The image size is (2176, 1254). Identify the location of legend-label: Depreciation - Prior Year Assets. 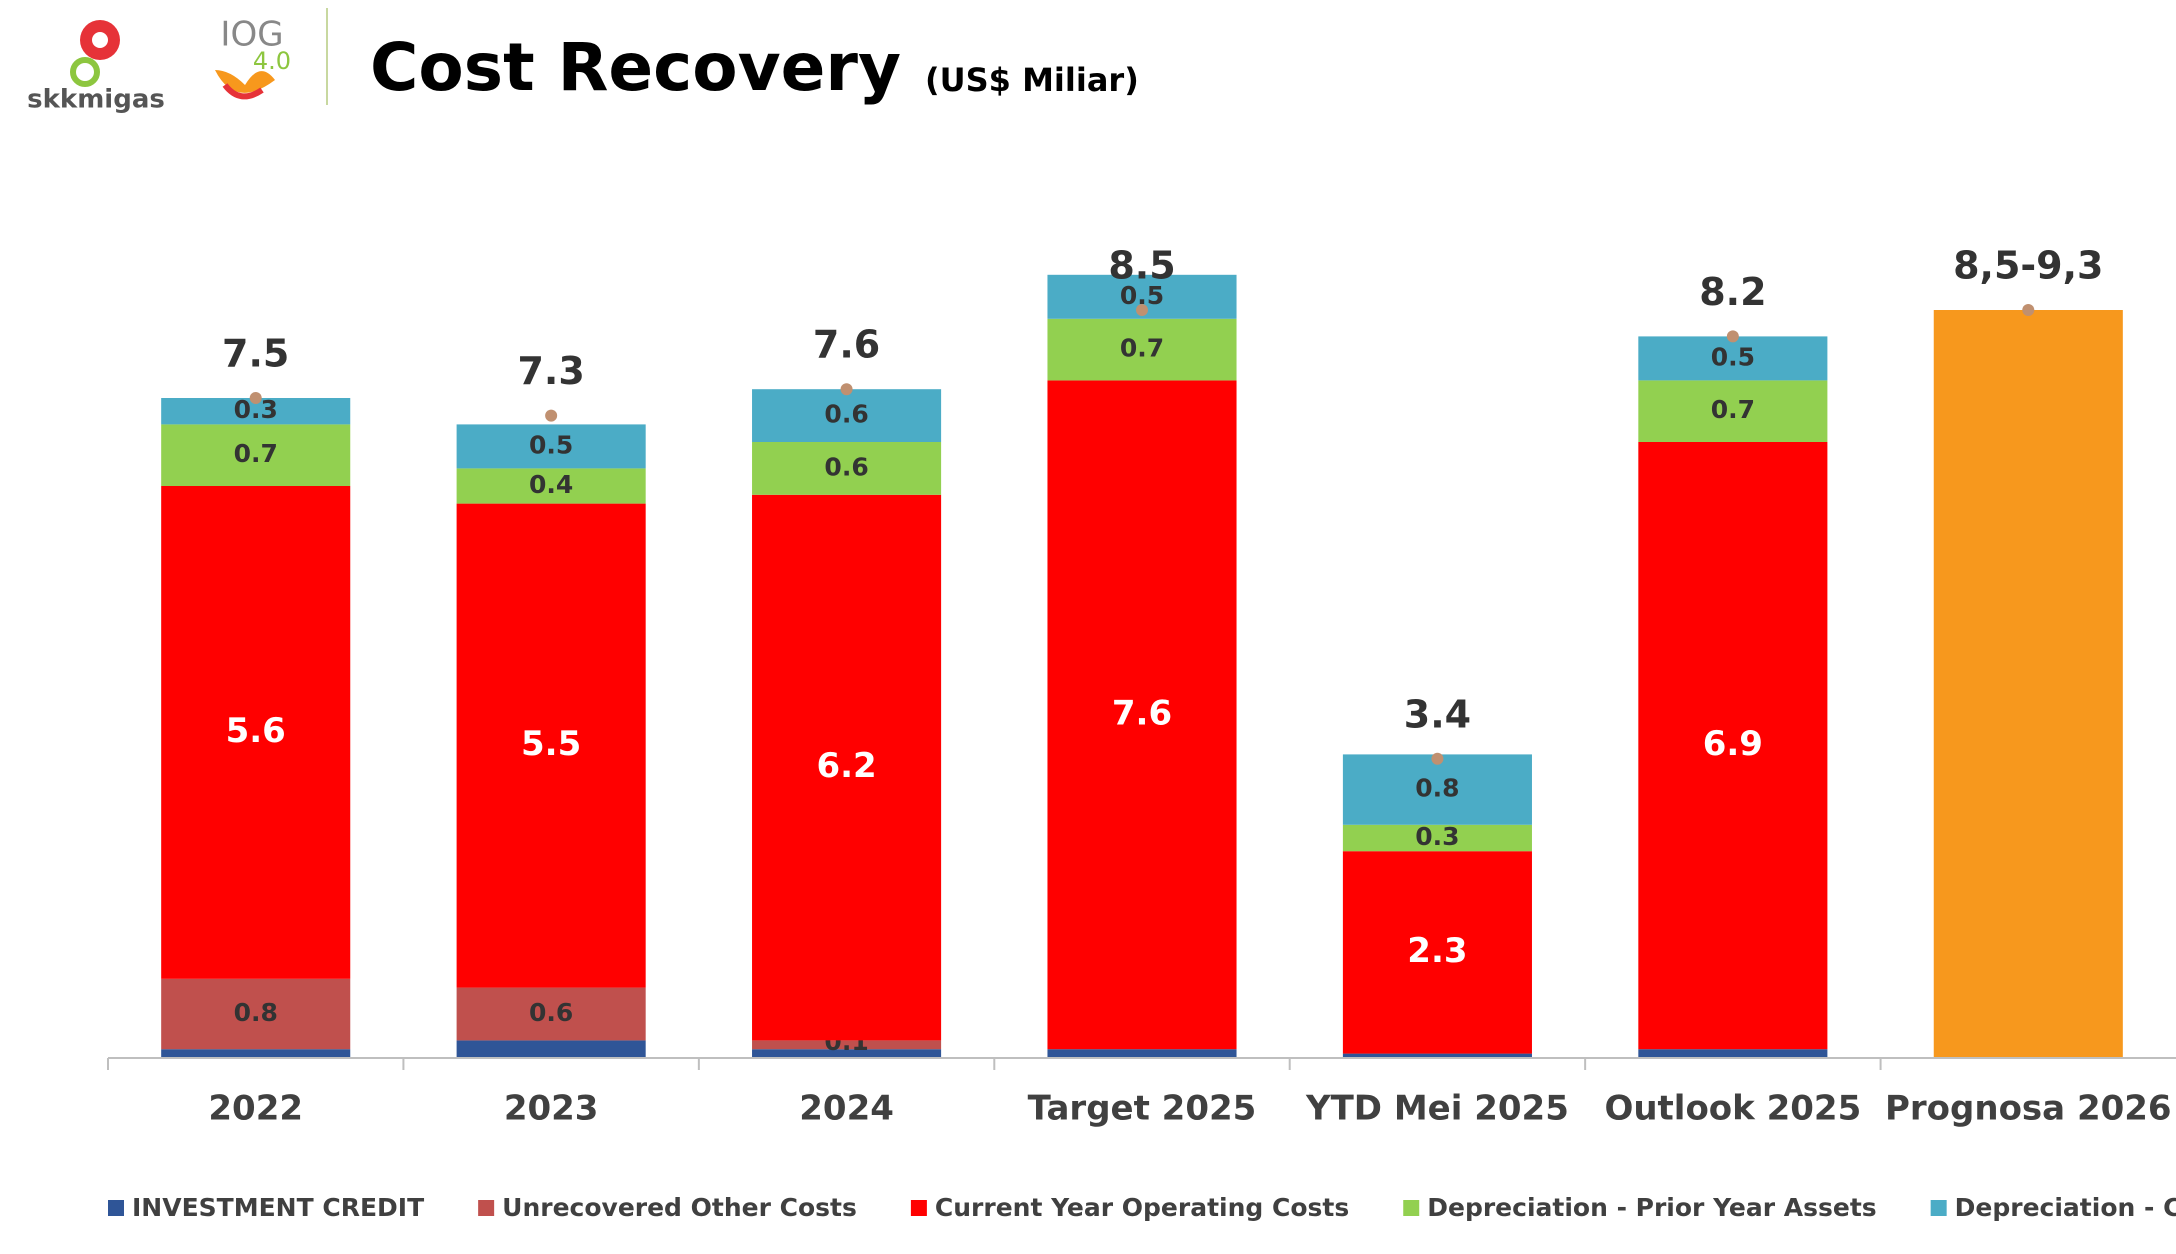
(1651, 1207).